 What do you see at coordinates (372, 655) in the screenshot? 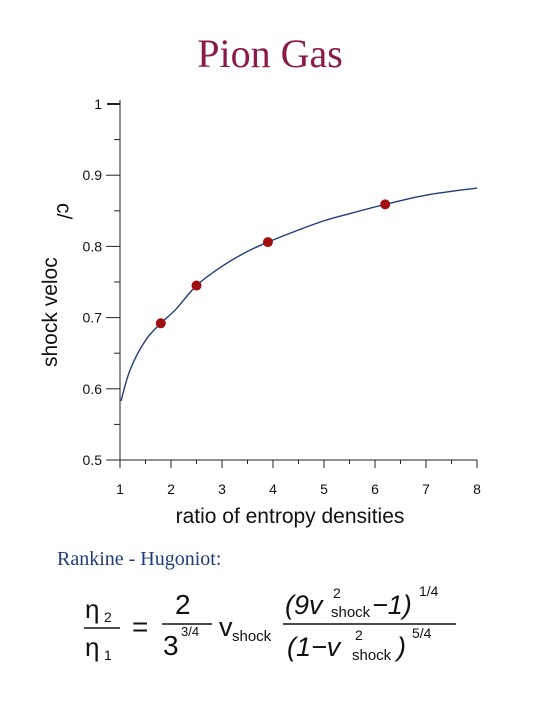
I see `den-shock-sub: shock` at bounding box center [372, 655].